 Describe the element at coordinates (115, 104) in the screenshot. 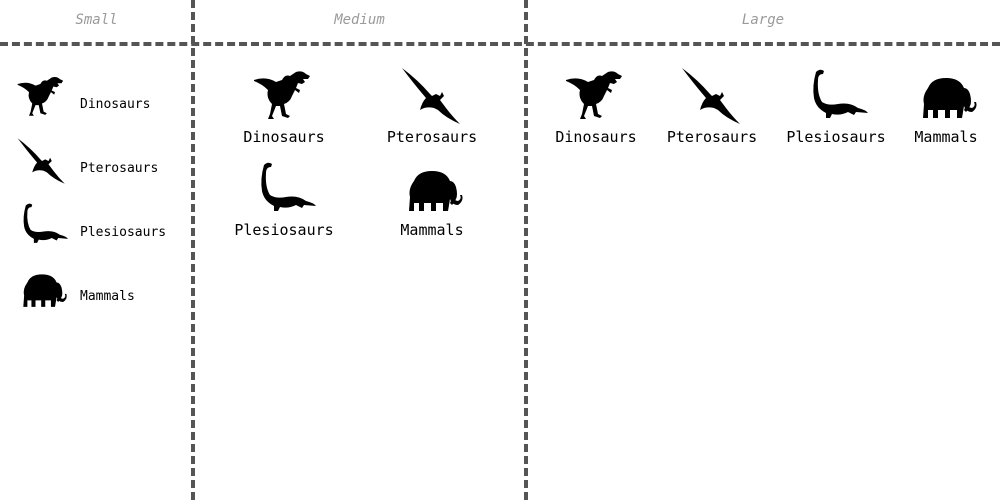

I see `item-label: Dinosaurs` at that location.